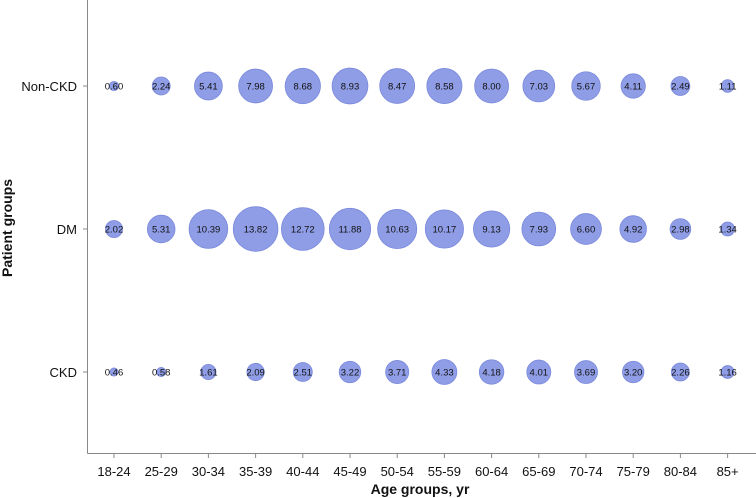 This screenshot has width=756, height=498. What do you see at coordinates (63, 372) in the screenshot?
I see `y-tick-label: CKD` at bounding box center [63, 372].